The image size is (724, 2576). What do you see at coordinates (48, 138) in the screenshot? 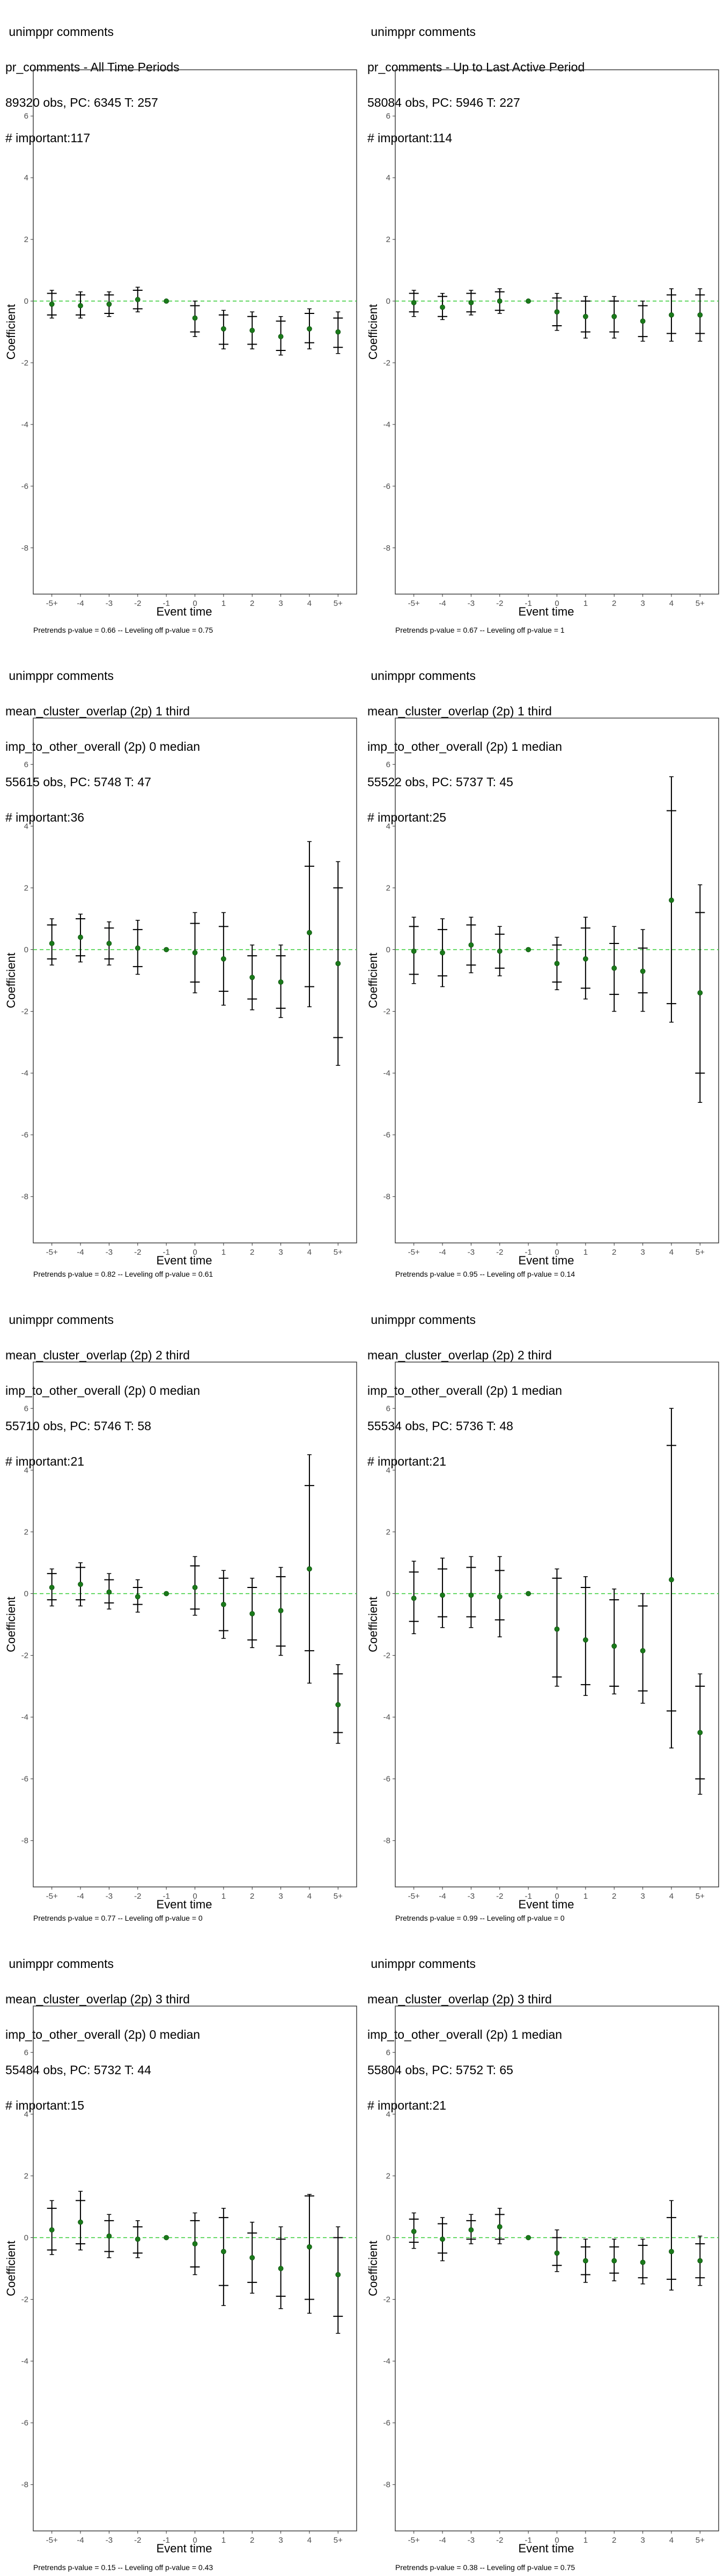
I see `title-line: # important:117` at bounding box center [48, 138].